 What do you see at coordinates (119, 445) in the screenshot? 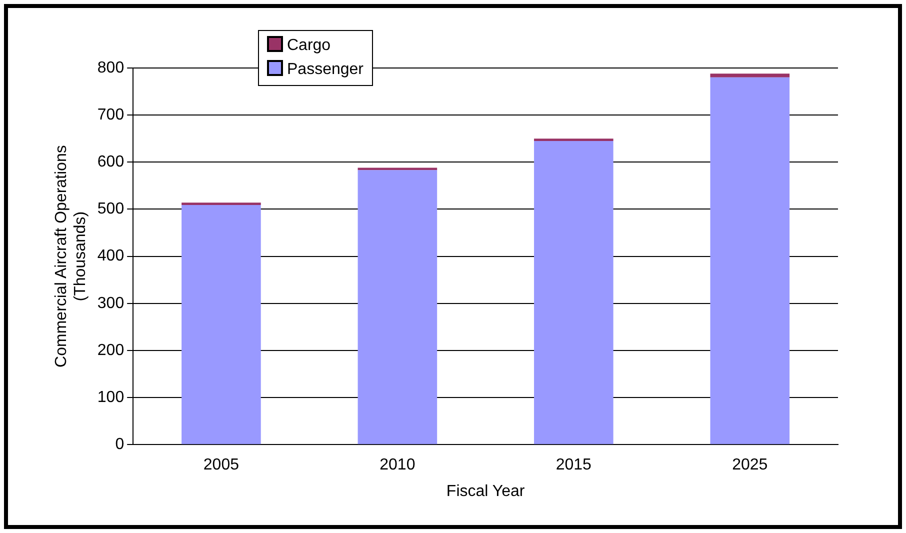
I see `y-tick-label: 0` at bounding box center [119, 445].